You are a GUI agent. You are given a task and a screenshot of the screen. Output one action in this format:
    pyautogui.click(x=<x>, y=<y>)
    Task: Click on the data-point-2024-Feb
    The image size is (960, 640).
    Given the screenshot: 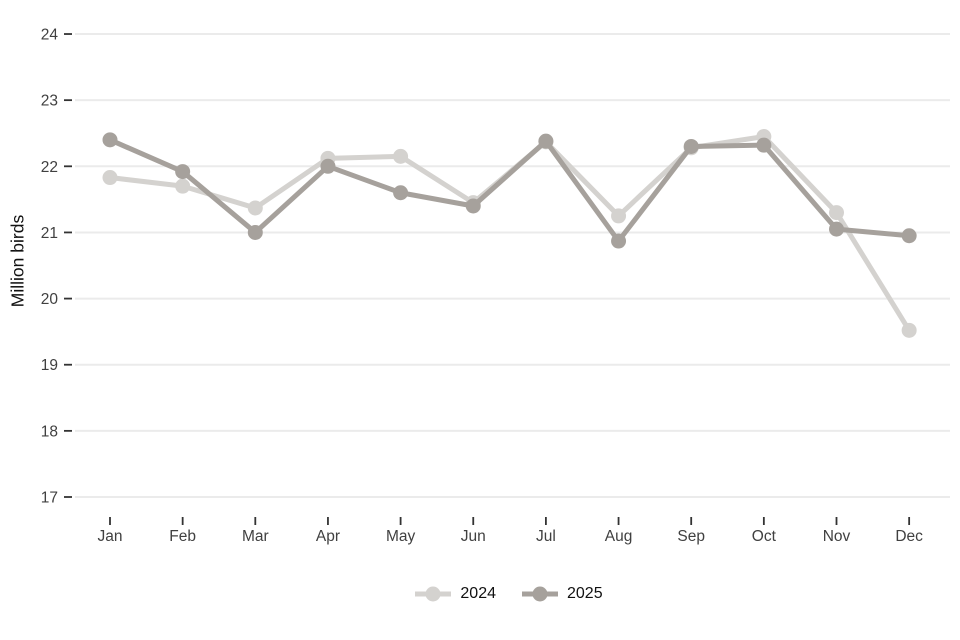 What is the action you would take?
    pyautogui.click(x=183, y=186)
    